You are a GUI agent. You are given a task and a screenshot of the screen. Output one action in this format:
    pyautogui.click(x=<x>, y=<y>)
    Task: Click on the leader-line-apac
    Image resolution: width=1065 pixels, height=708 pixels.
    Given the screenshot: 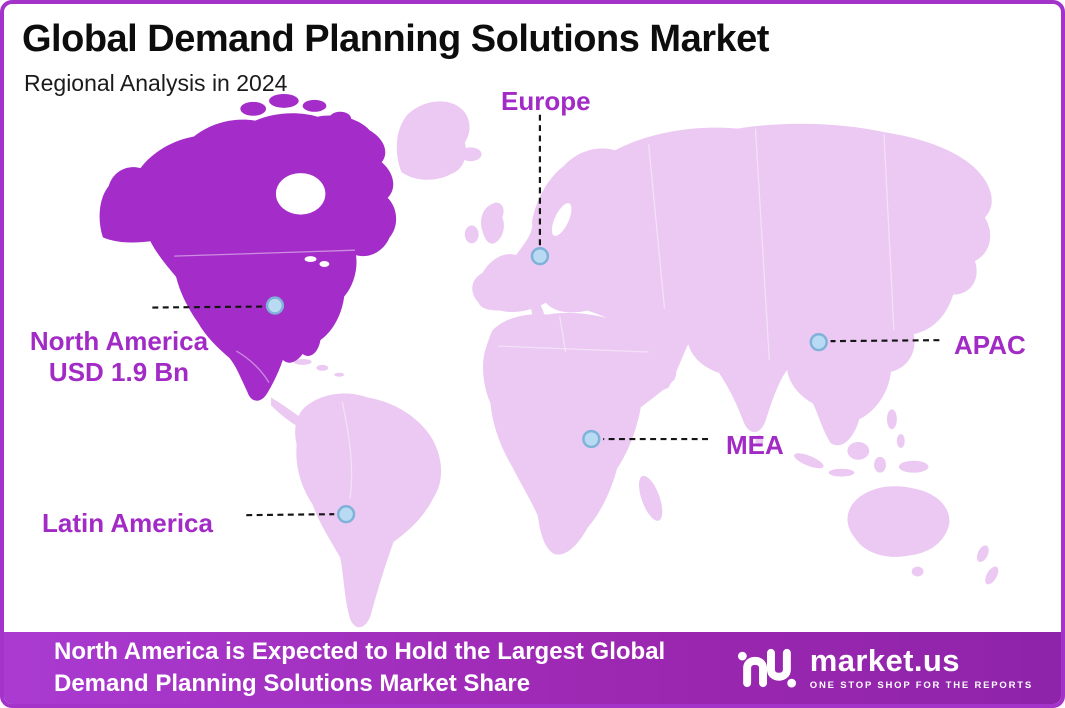 What is the action you would take?
    pyautogui.click(x=885, y=341)
    